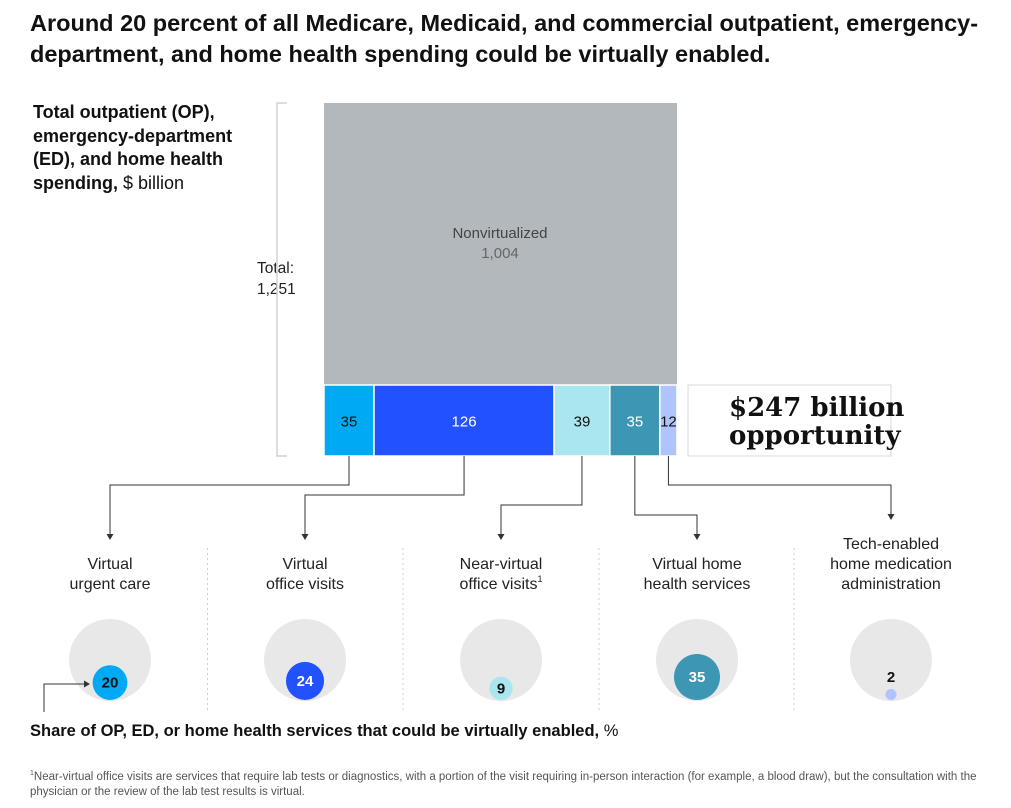 Image resolution: width=1011 pixels, height=808 pixels. I want to click on share-label-unit: %, so click(611, 731).